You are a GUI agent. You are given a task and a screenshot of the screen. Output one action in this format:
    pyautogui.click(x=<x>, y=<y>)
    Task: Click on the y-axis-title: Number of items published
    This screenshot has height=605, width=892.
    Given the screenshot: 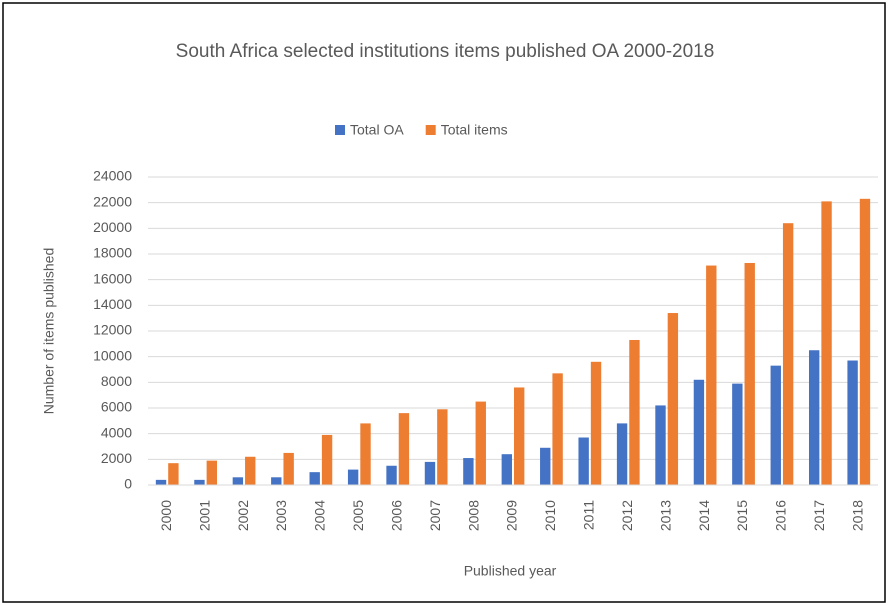 What is the action you would take?
    pyautogui.click(x=49, y=331)
    